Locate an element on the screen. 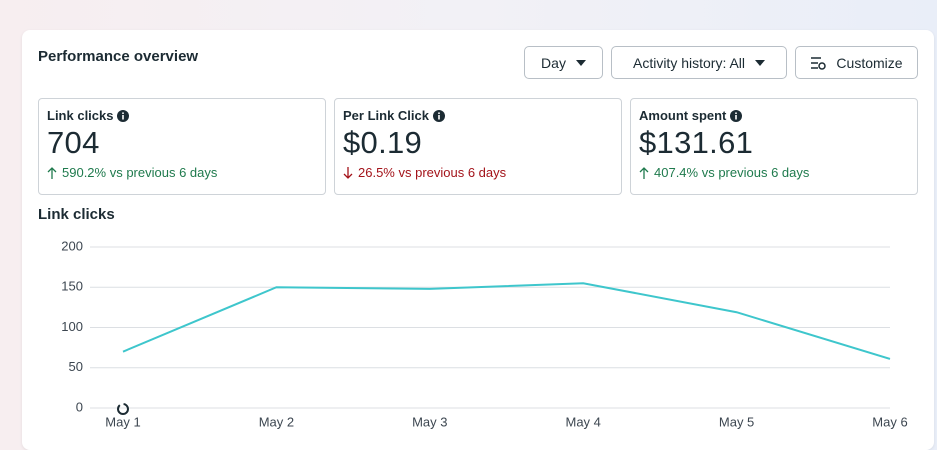 This screenshot has height=450, width=937. metric-label: Per Link Click is located at coordinates (386, 115).